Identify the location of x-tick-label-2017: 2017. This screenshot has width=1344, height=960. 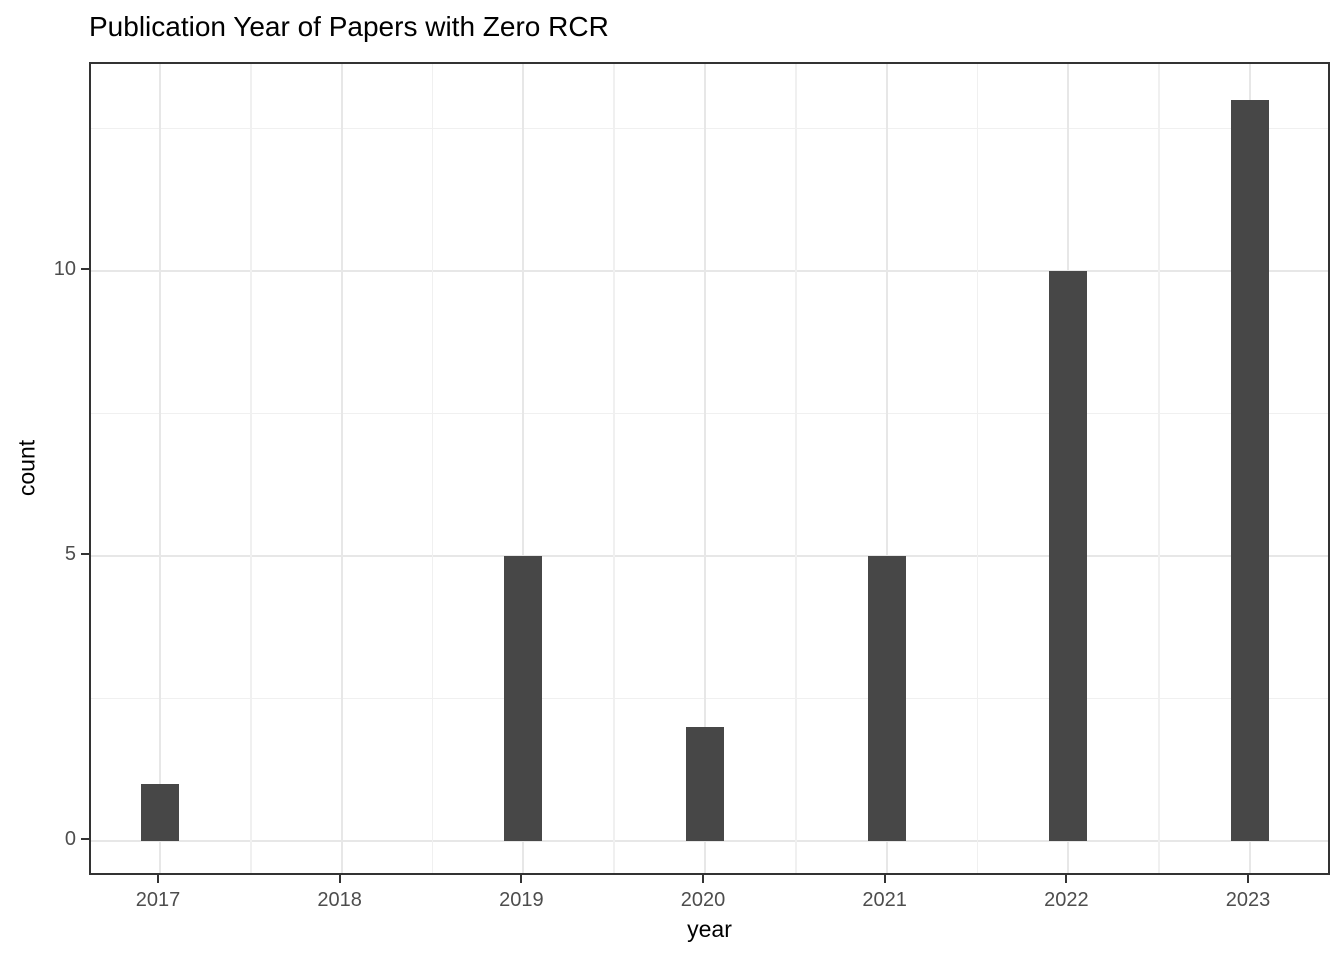
(158, 900).